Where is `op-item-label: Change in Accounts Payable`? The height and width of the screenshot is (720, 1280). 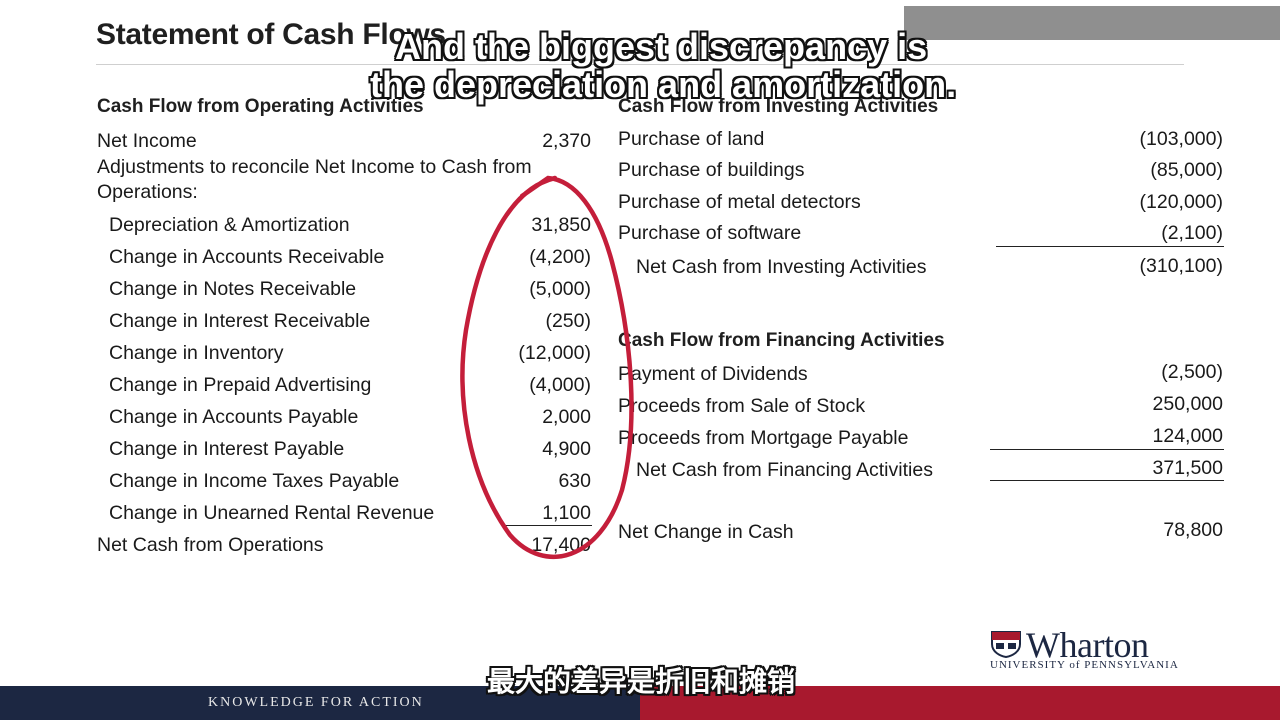 op-item-label: Change in Accounts Payable is located at coordinates (234, 417).